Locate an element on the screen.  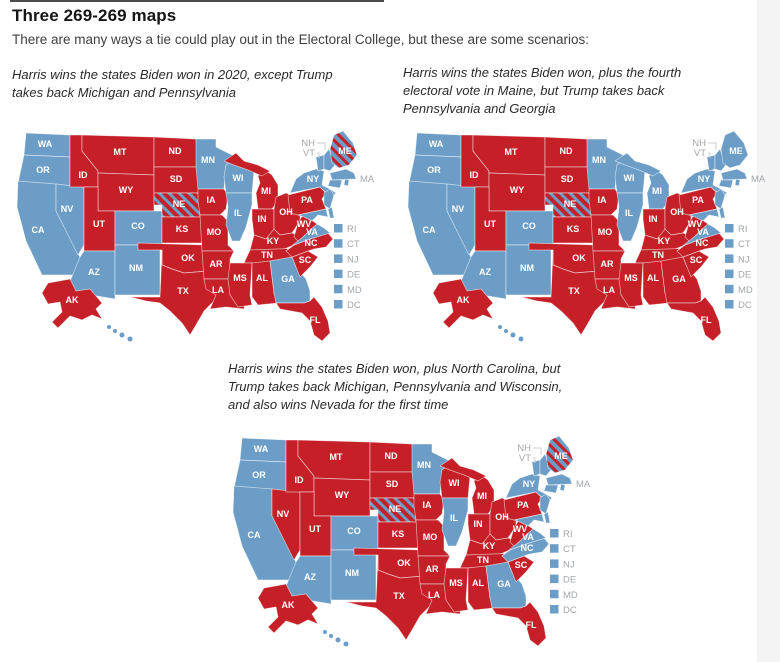
state-label-ca: CA is located at coordinates (38, 230).